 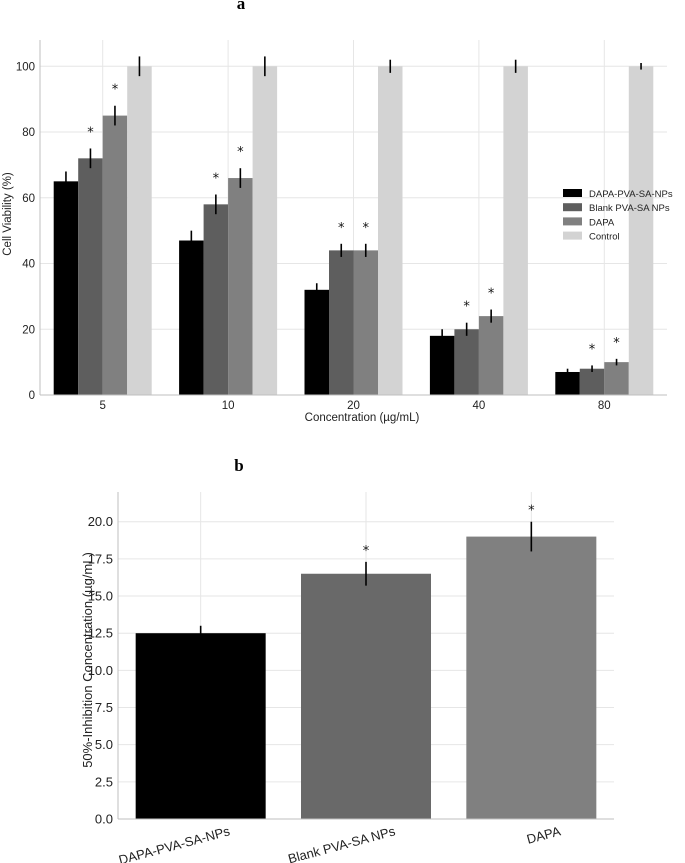 I want to click on y-tick-label: 17.5, so click(x=100, y=558).